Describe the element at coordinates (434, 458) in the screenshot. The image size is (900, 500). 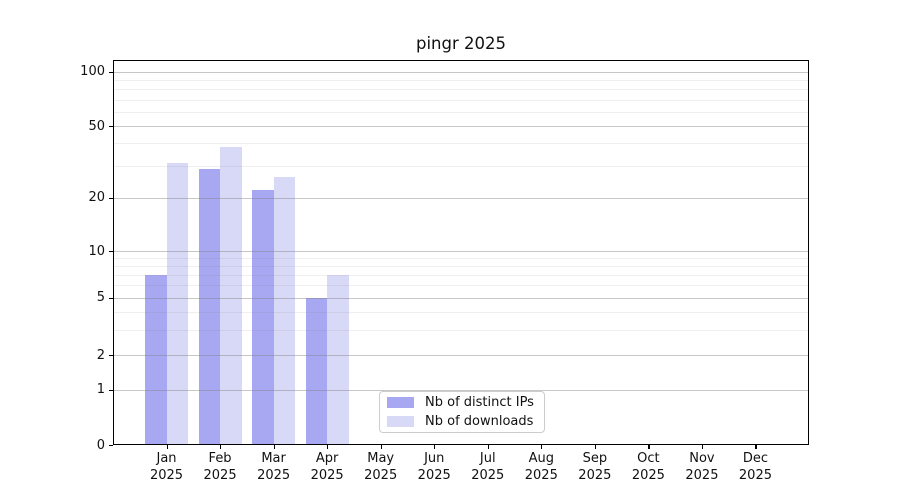
I see `x-tick-month: Jun` at that location.